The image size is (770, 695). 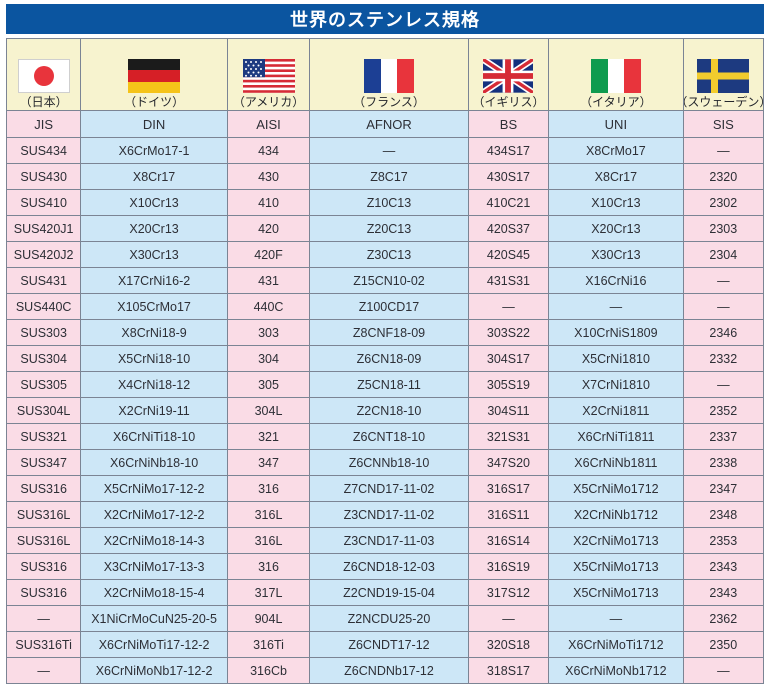 What do you see at coordinates (616, 514) in the screenshot?
I see `cell-uni: X2CrNiNb1712` at bounding box center [616, 514].